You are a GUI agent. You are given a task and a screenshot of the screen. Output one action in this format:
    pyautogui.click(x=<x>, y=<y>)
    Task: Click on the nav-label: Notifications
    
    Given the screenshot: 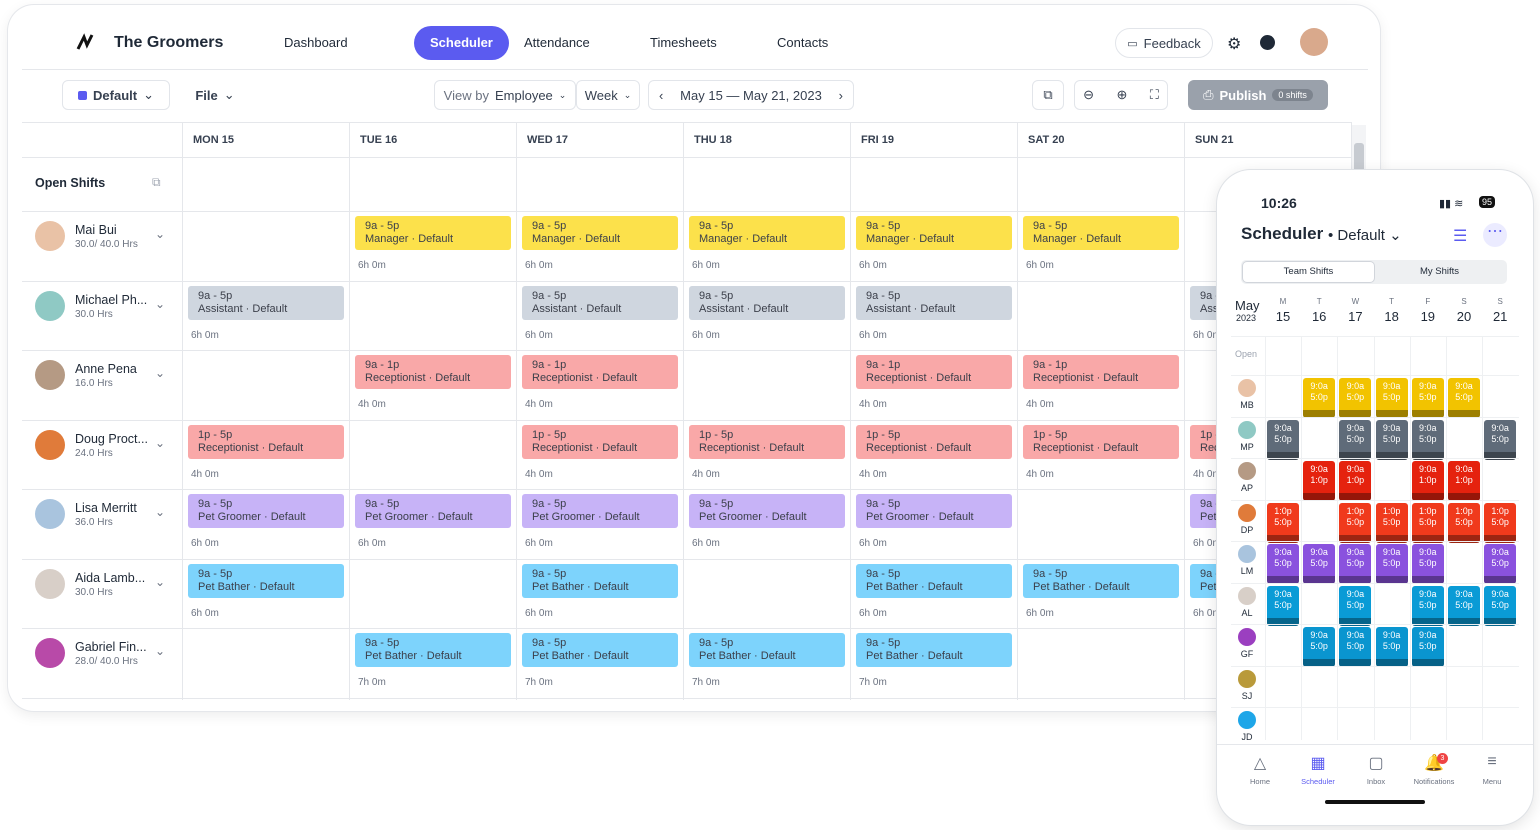 What is the action you would take?
    pyautogui.click(x=1434, y=781)
    